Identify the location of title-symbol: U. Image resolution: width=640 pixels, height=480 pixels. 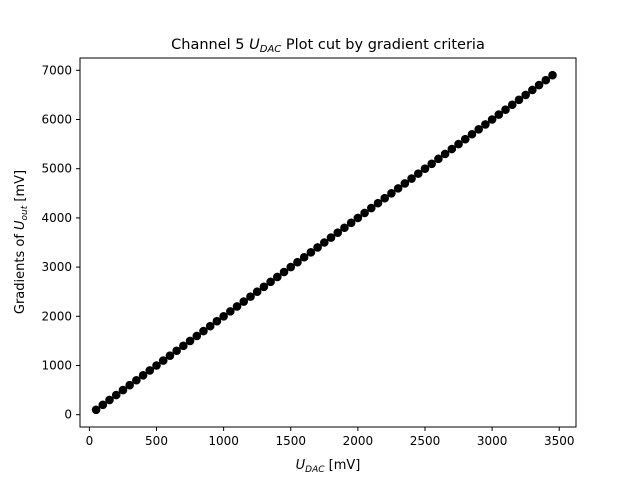
(254, 45).